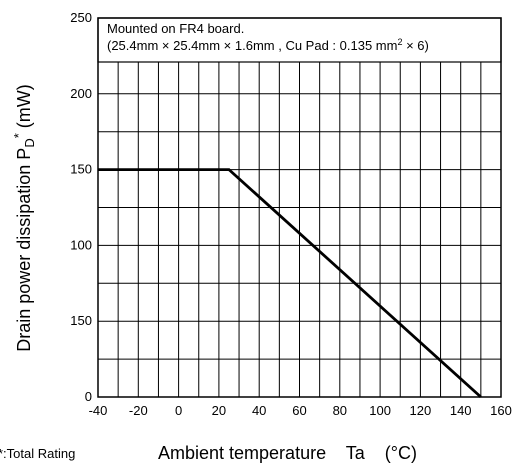 This screenshot has height=466, width=512. What do you see at coordinates (340, 410) in the screenshot?
I see `x-tick-label: 80` at bounding box center [340, 410].